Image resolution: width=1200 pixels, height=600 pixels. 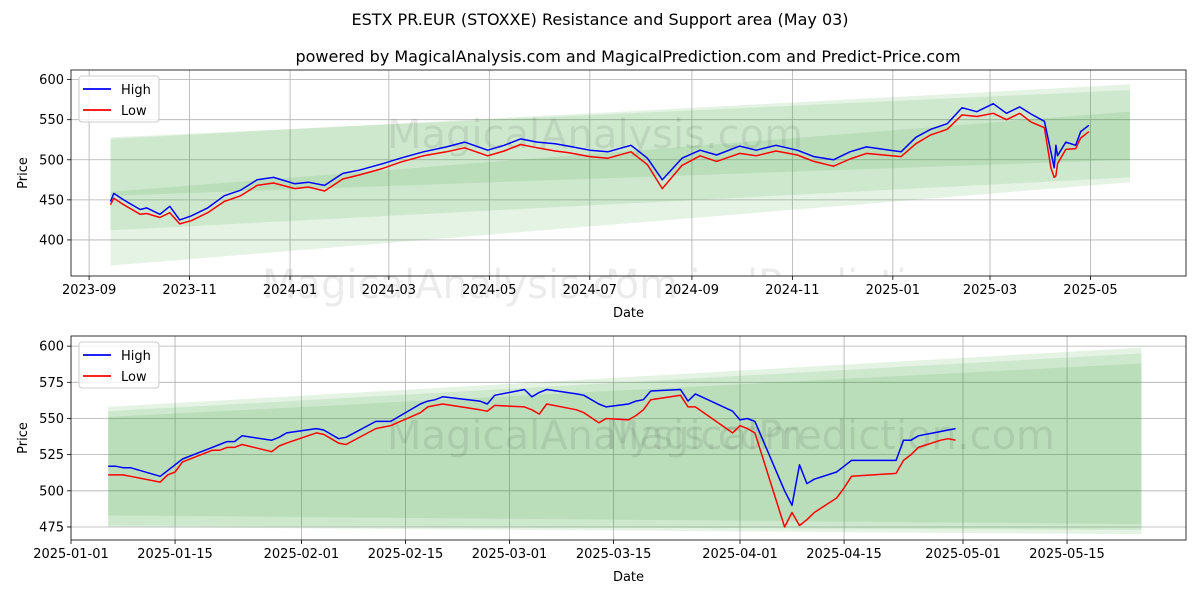 I want to click on x-tick-label: 2023-09, so click(x=89, y=290).